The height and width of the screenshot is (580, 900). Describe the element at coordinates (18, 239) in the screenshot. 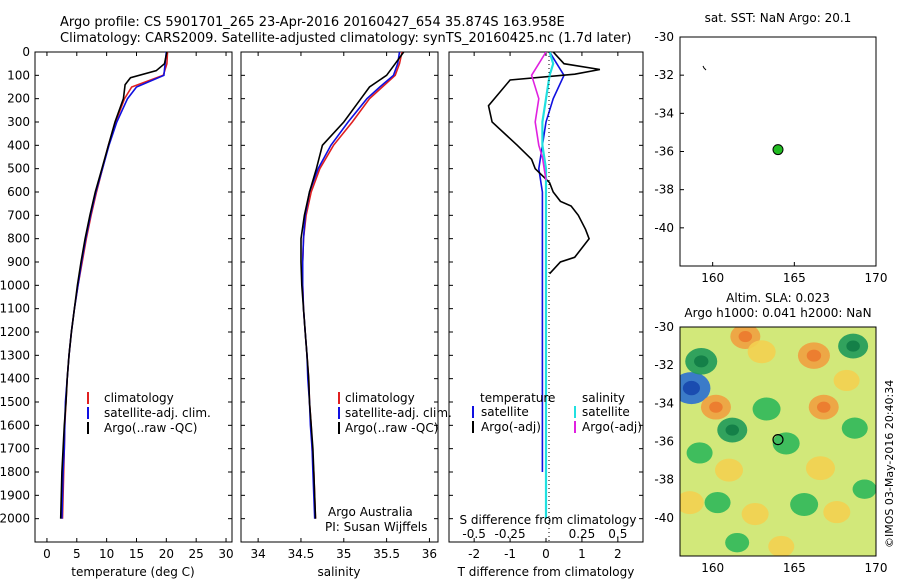

I see `y-tick-label: 800` at that location.